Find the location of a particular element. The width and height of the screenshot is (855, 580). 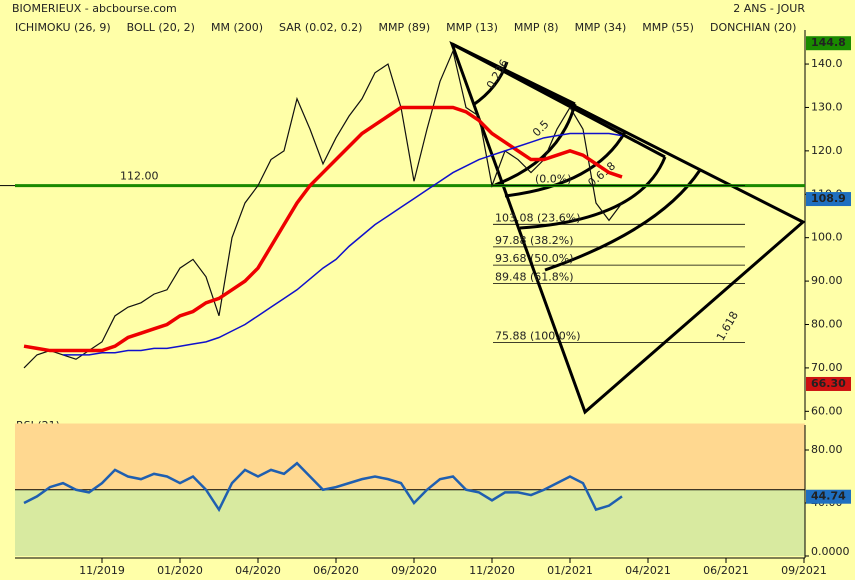

x-tick-label: 09/2021 is located at coordinates (804, 570).